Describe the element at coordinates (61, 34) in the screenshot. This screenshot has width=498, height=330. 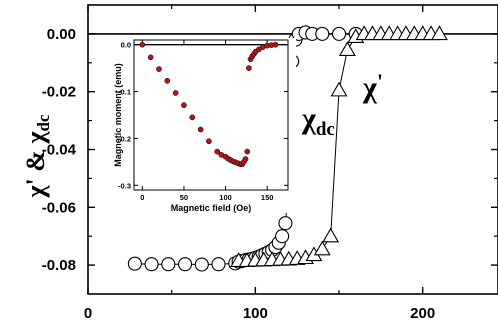
I see `y-tick-label: 0.00` at that location.